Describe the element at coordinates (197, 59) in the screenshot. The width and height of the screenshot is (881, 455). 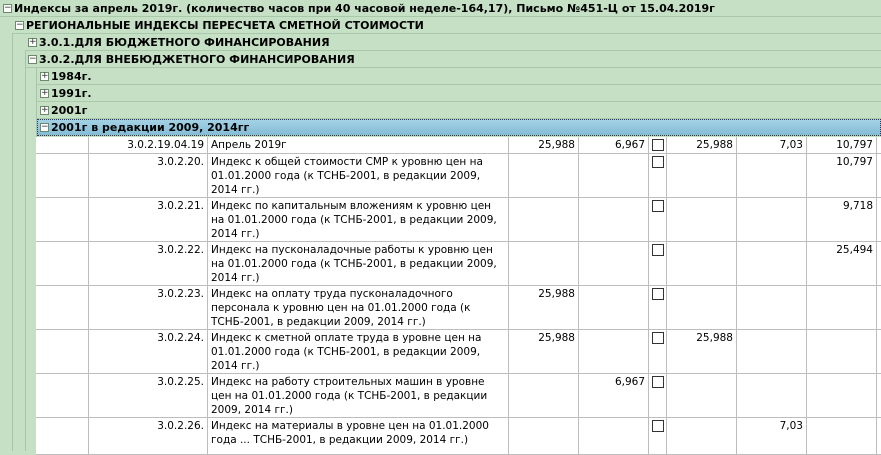
I see `group-label: 3.0.2.ДЛЯ ВНЕБЮДЖЕТНОГО ФИНАНСИРОВАНИЯ` at that location.